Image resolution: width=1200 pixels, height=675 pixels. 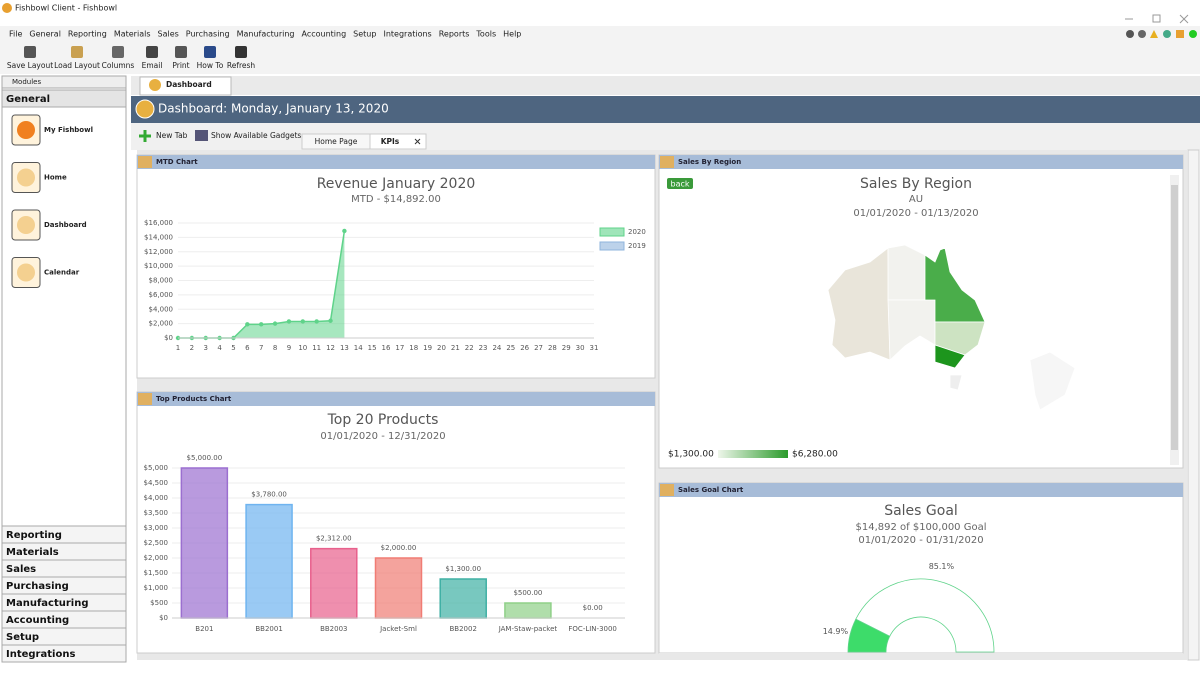 What do you see at coordinates (836, 631) in the screenshot?
I see `gauge-label: 14.9%` at bounding box center [836, 631].